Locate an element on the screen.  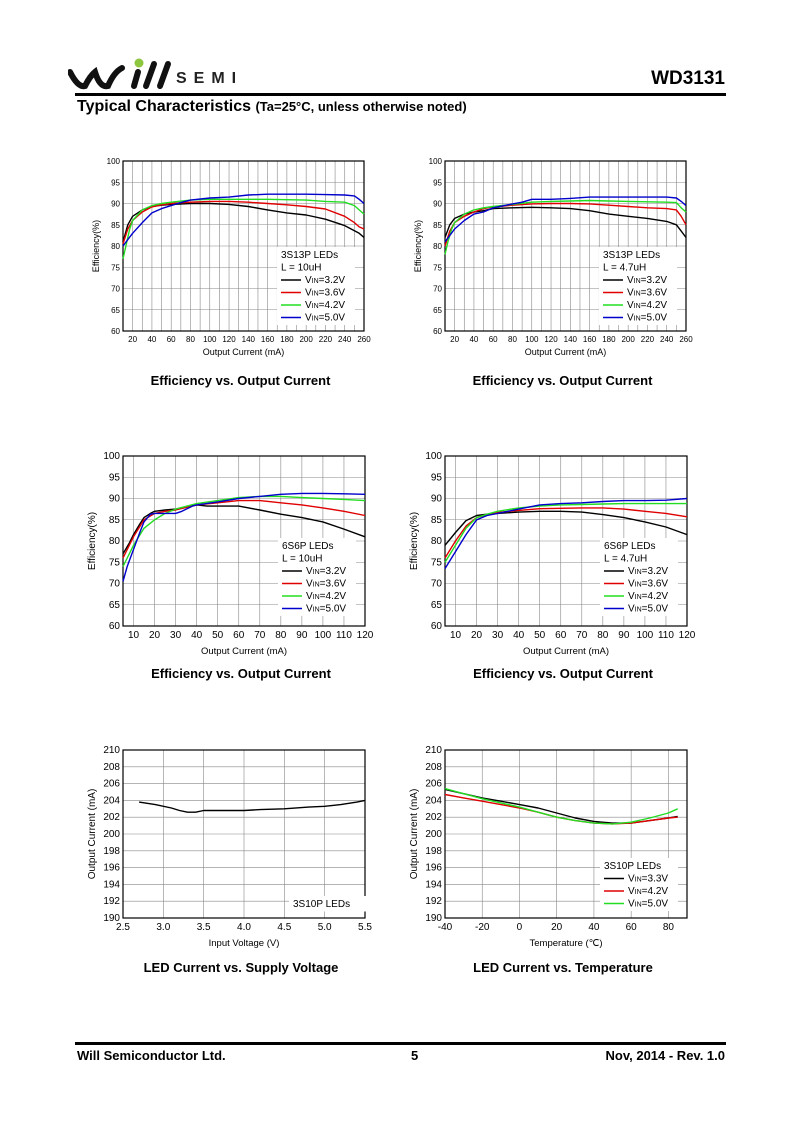
chart-caption: LED Current vs. Temperature is located at coordinates (563, 967).